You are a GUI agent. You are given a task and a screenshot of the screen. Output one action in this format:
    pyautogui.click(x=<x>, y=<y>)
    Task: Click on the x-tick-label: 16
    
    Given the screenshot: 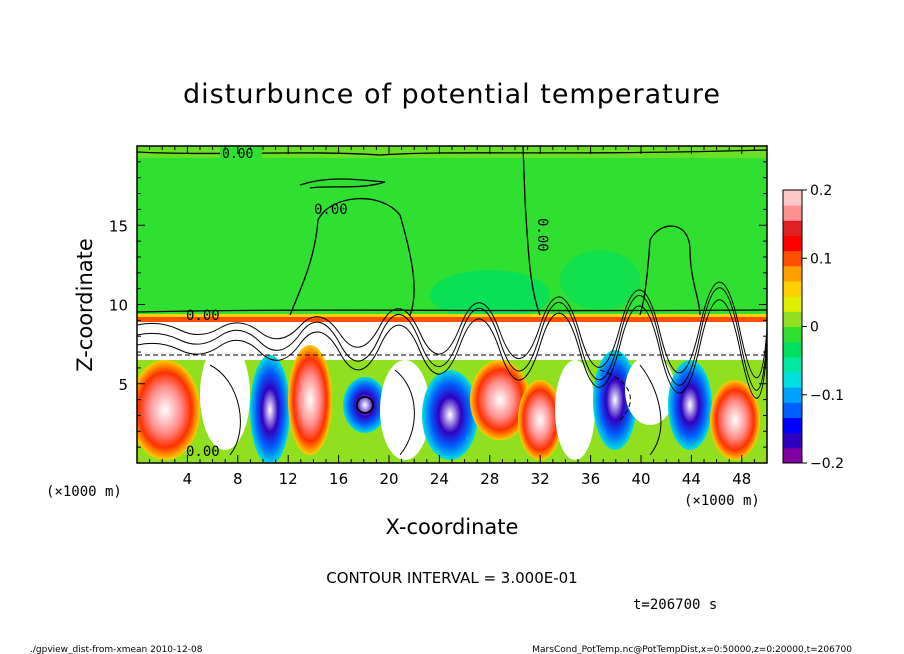 What is the action you would take?
    pyautogui.click(x=338, y=479)
    